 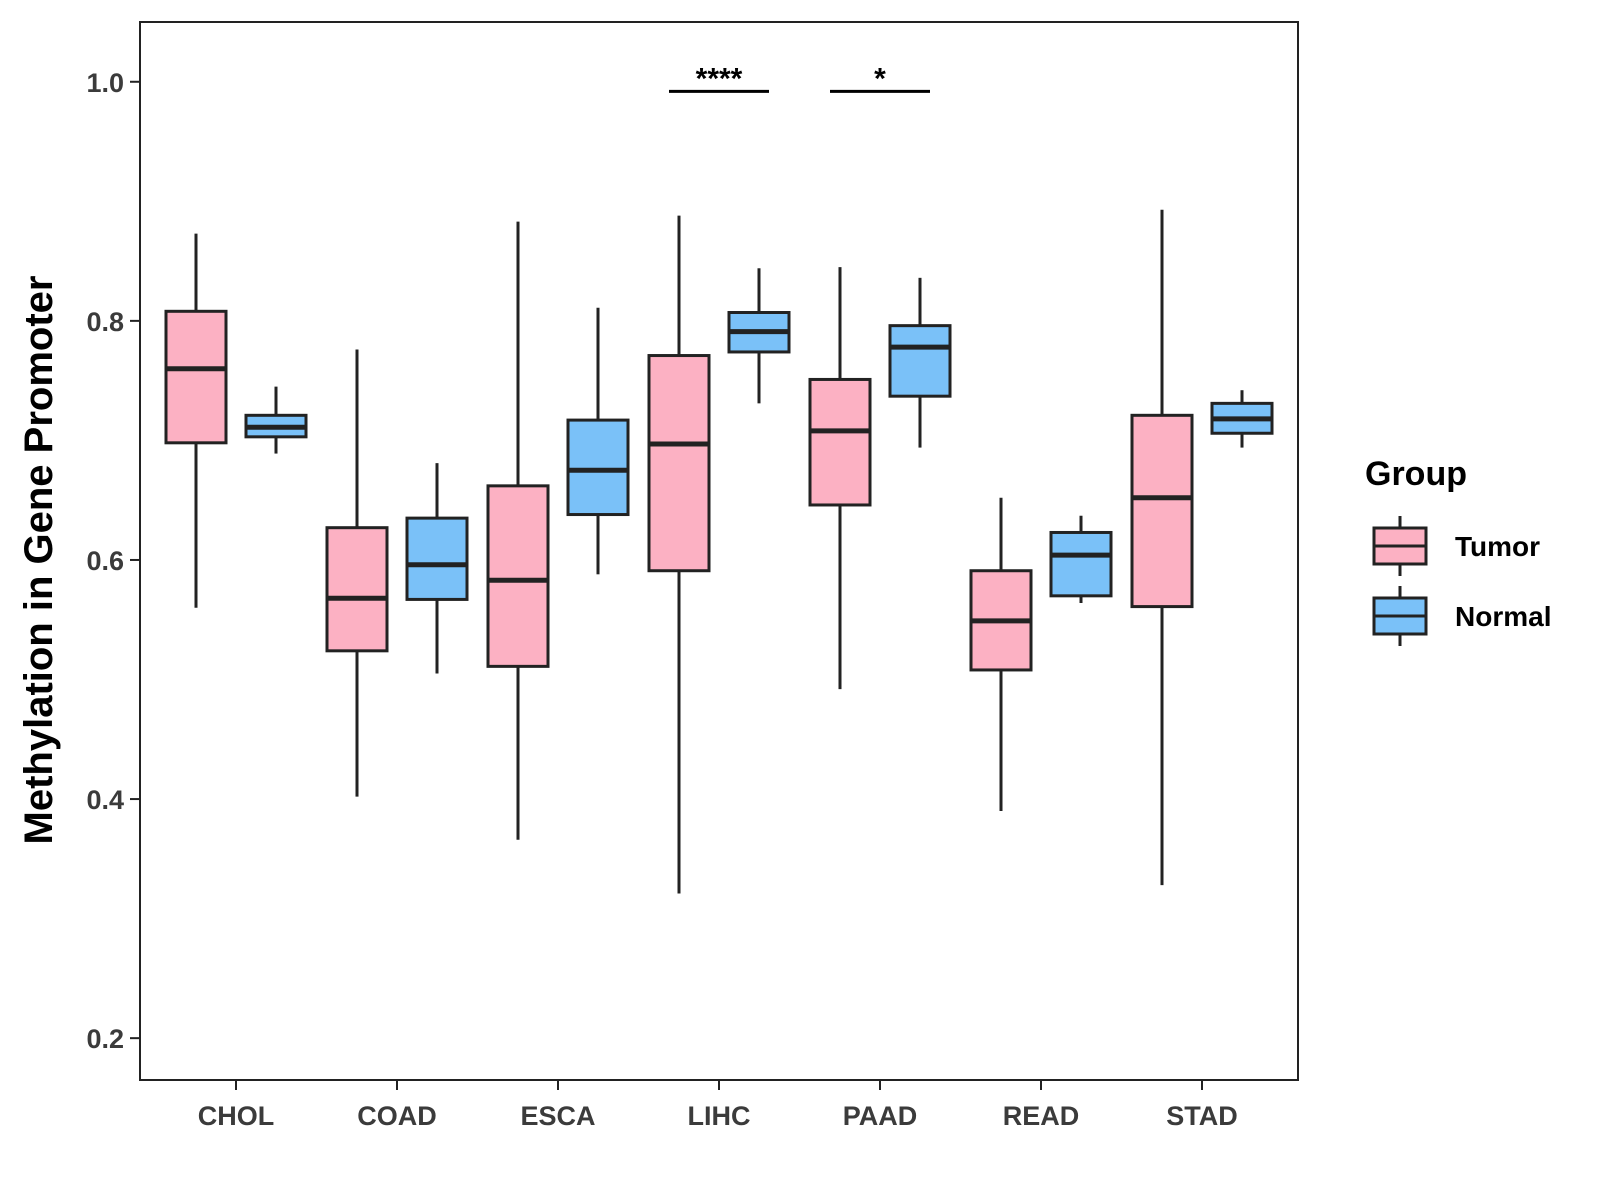 What do you see at coordinates (1503, 616) in the screenshot?
I see `legend-label: Normal` at bounding box center [1503, 616].